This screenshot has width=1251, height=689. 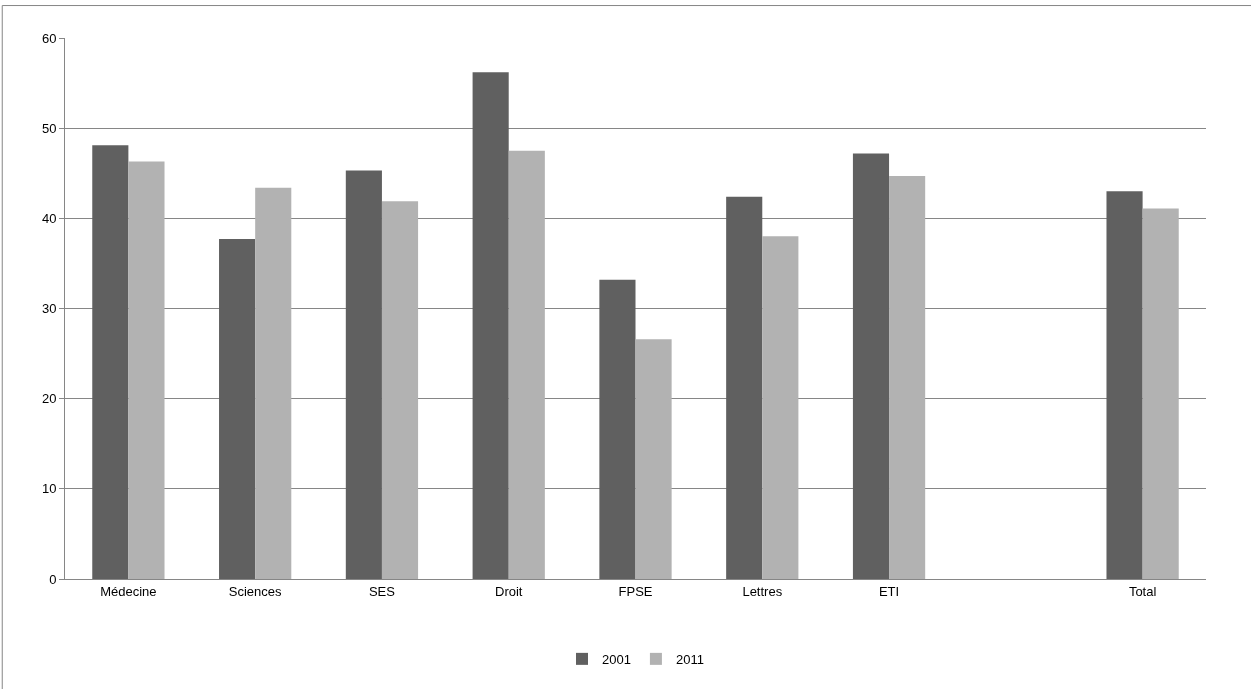 What do you see at coordinates (616, 659) in the screenshot?
I see `legend-label: 2001` at bounding box center [616, 659].